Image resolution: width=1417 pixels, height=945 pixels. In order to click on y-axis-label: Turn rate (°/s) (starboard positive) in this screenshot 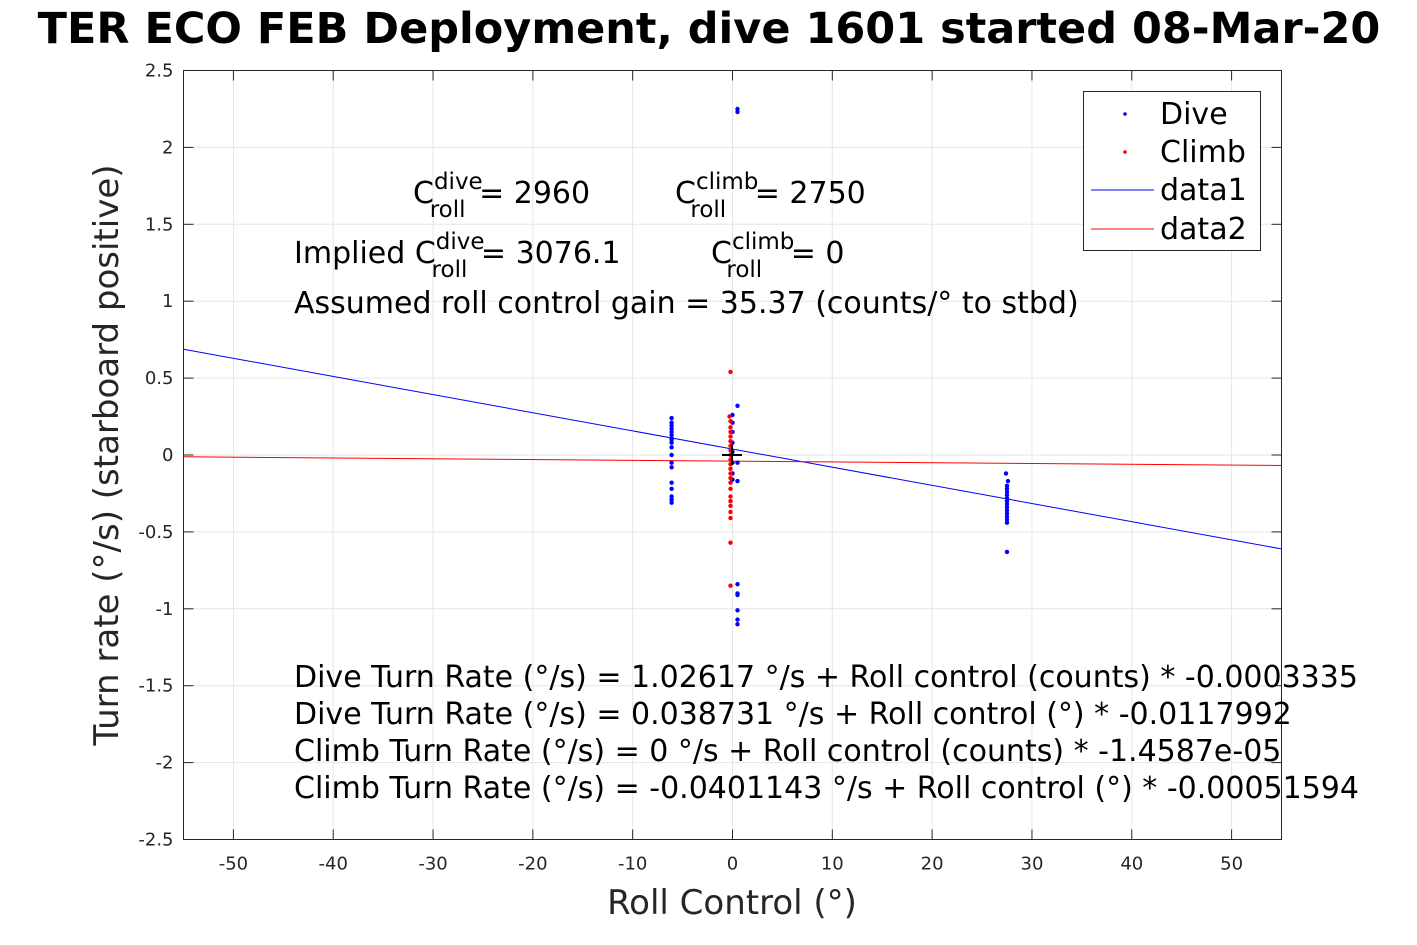, I will do `click(107, 455)`.